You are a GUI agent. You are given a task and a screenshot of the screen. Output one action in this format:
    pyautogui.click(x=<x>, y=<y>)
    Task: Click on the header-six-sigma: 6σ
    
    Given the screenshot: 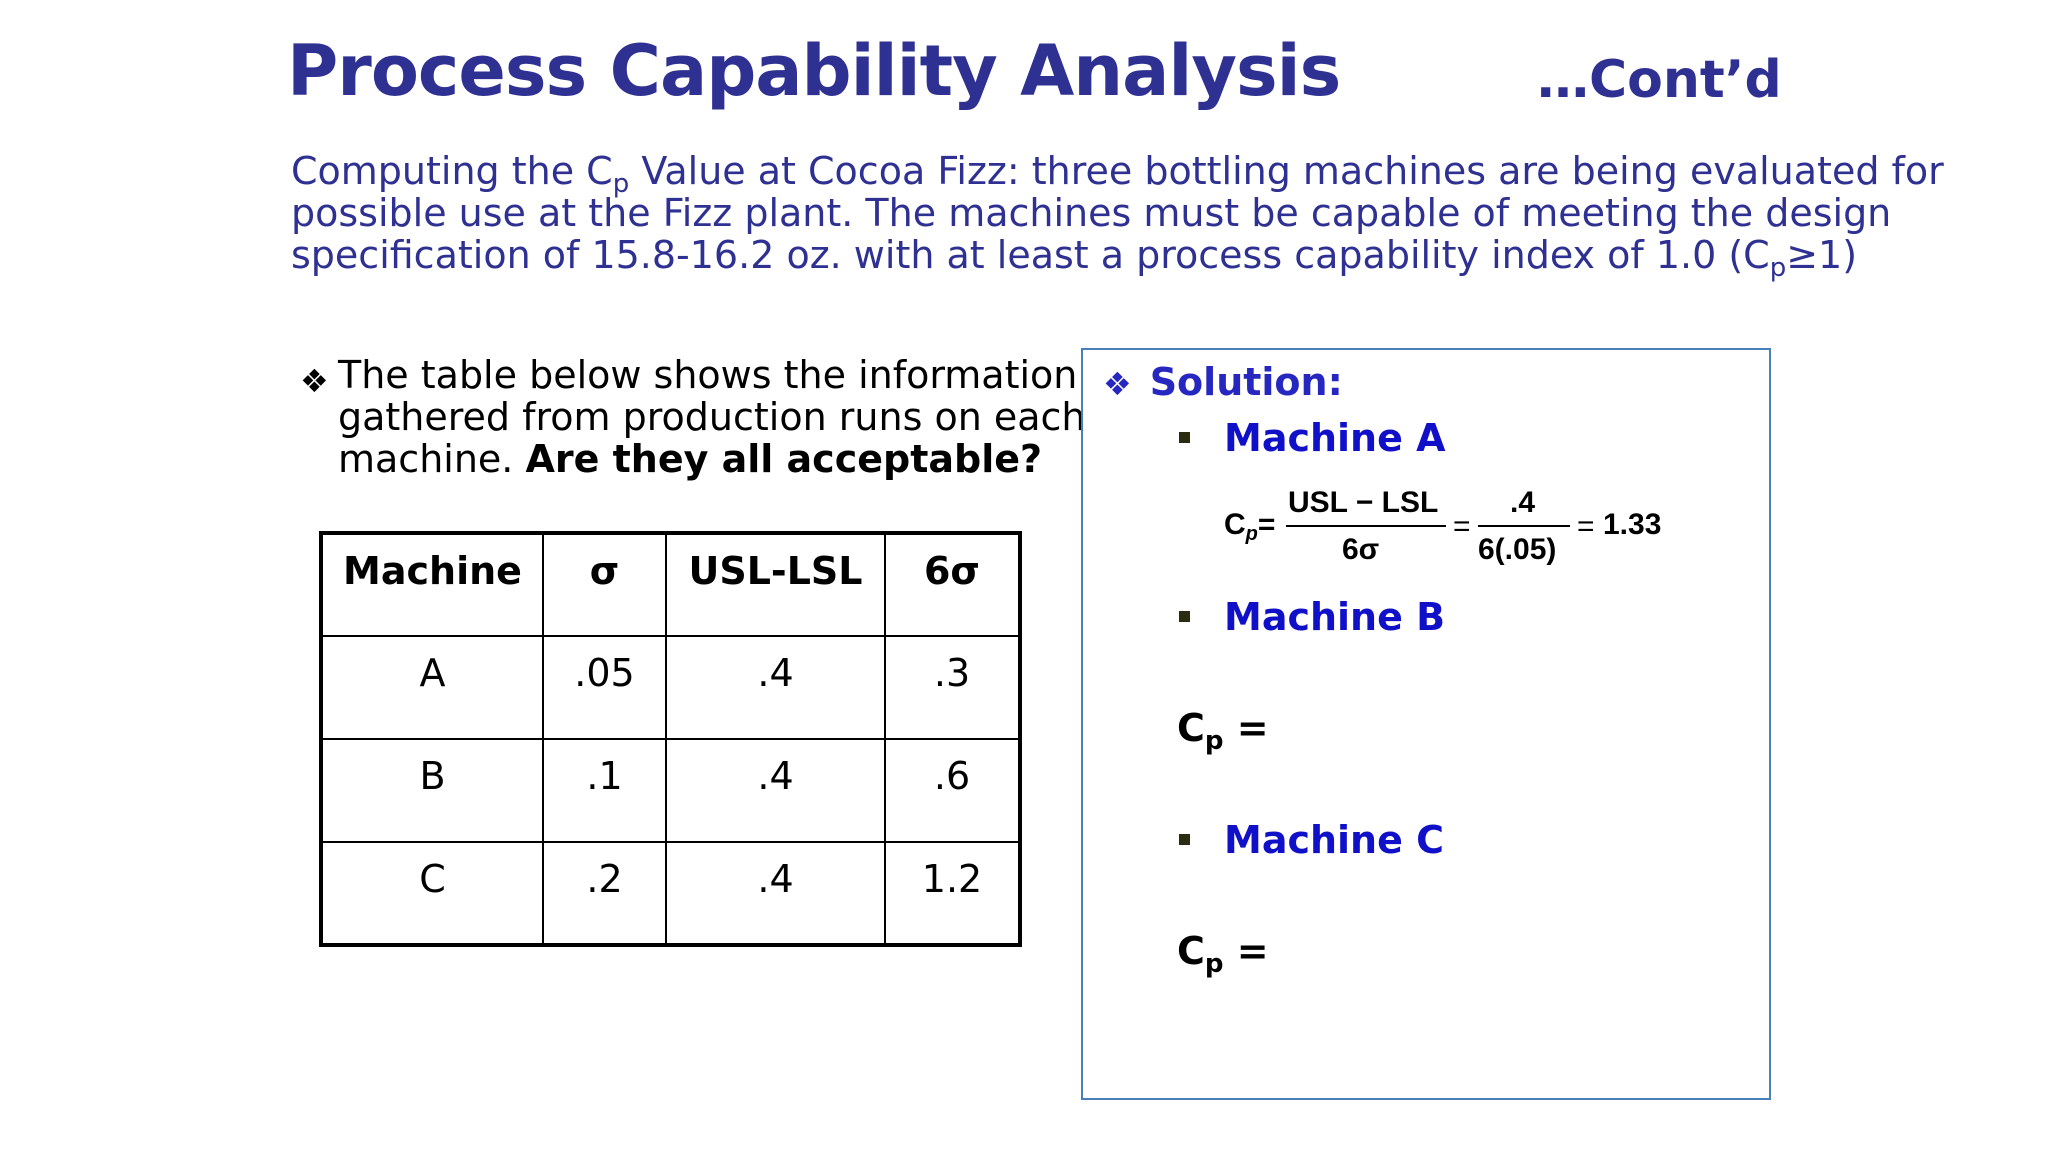 What is the action you would take?
    pyautogui.click(x=952, y=584)
    